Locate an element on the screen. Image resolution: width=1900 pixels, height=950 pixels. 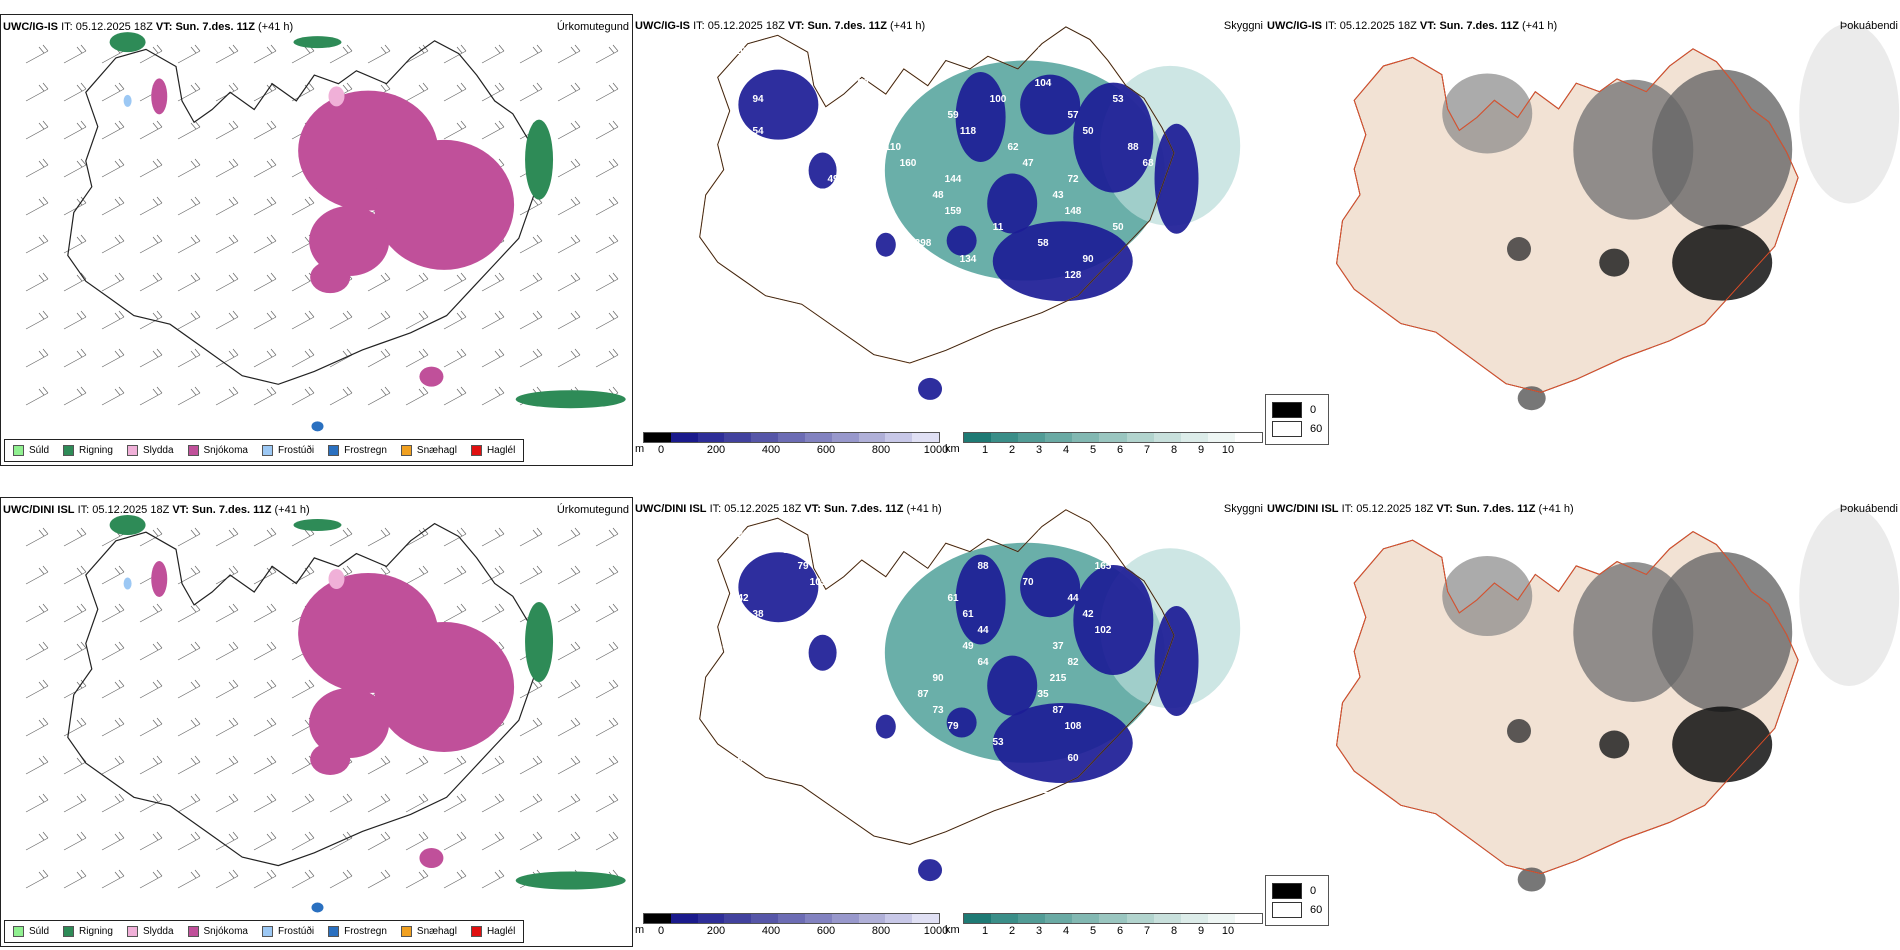
freezing-rain-area is located at coordinates (317, 426).